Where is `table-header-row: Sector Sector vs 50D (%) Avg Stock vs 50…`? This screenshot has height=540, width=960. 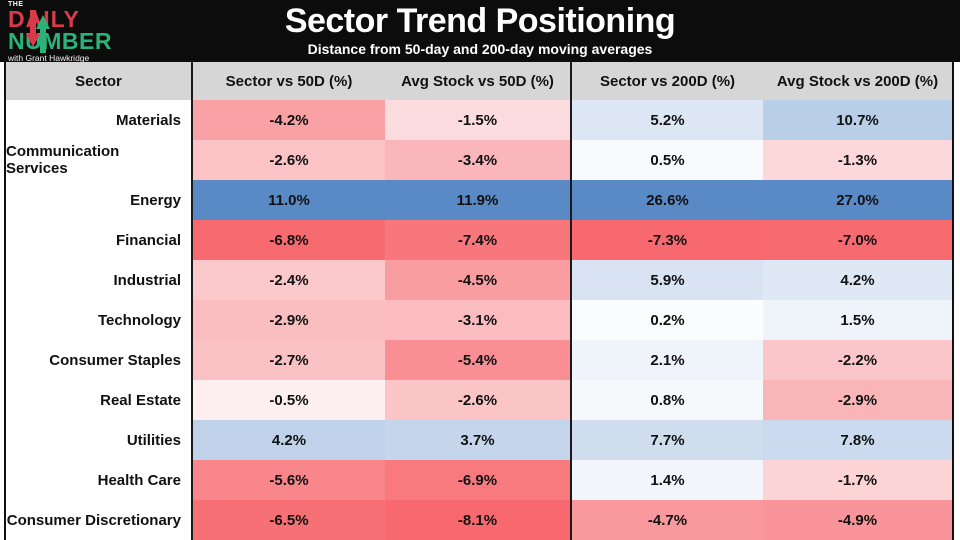 table-header-row: Sector Sector vs 50D (%) Avg Stock vs 50… is located at coordinates (479, 81).